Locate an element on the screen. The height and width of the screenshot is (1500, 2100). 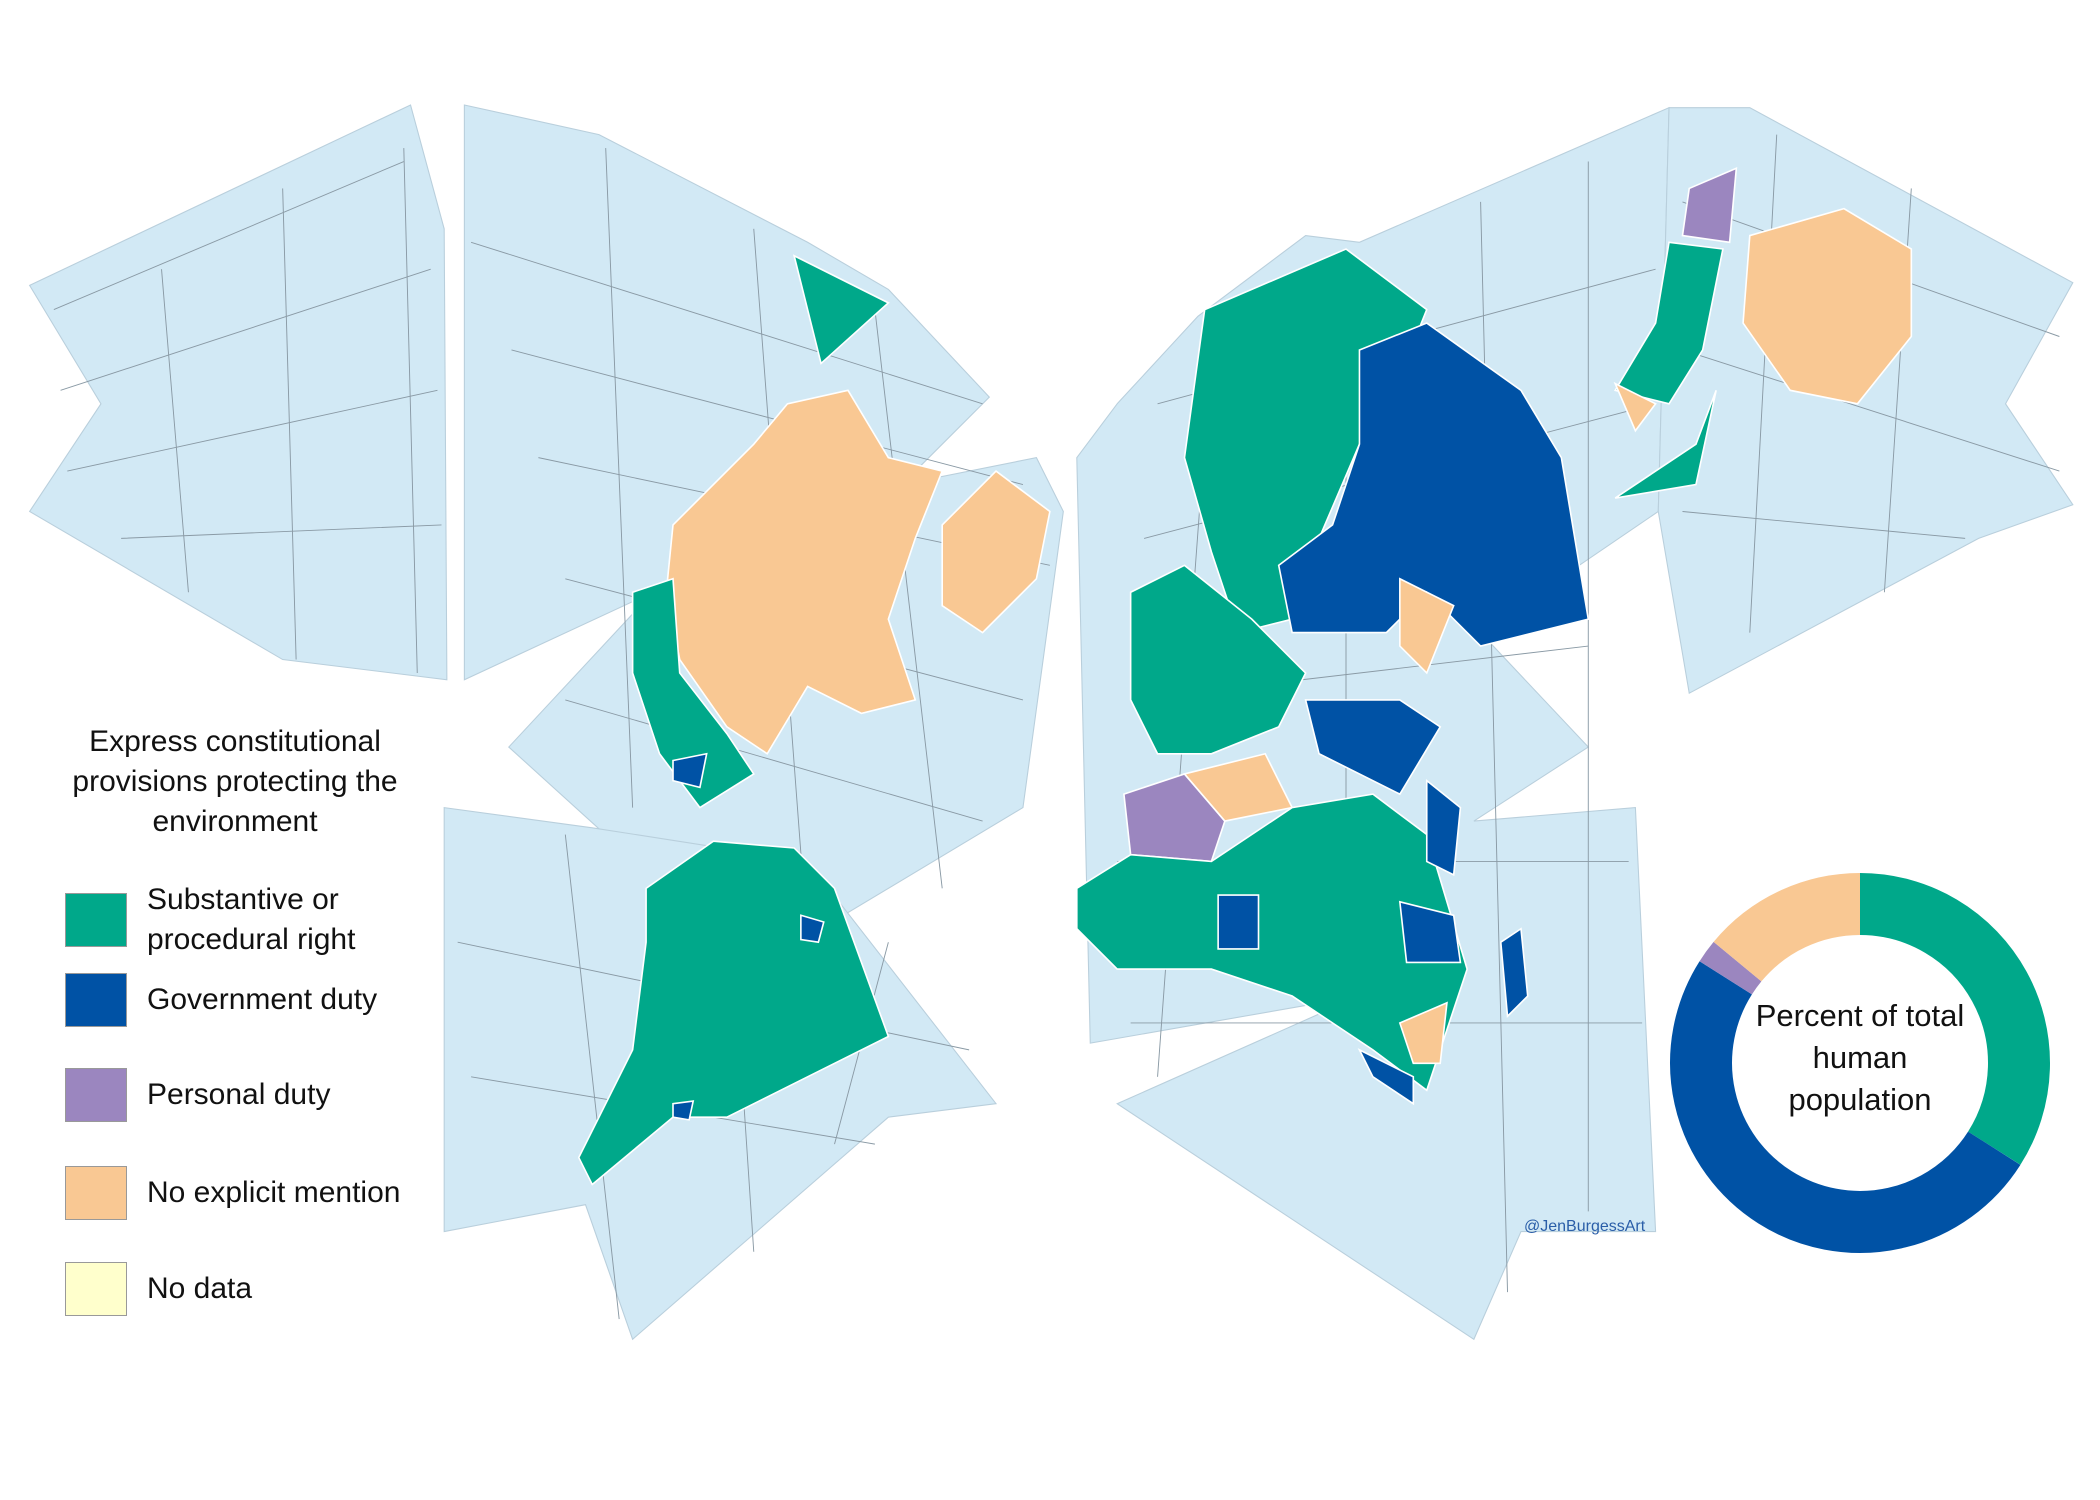
legend-label: Government duty is located at coordinates (262, 999).